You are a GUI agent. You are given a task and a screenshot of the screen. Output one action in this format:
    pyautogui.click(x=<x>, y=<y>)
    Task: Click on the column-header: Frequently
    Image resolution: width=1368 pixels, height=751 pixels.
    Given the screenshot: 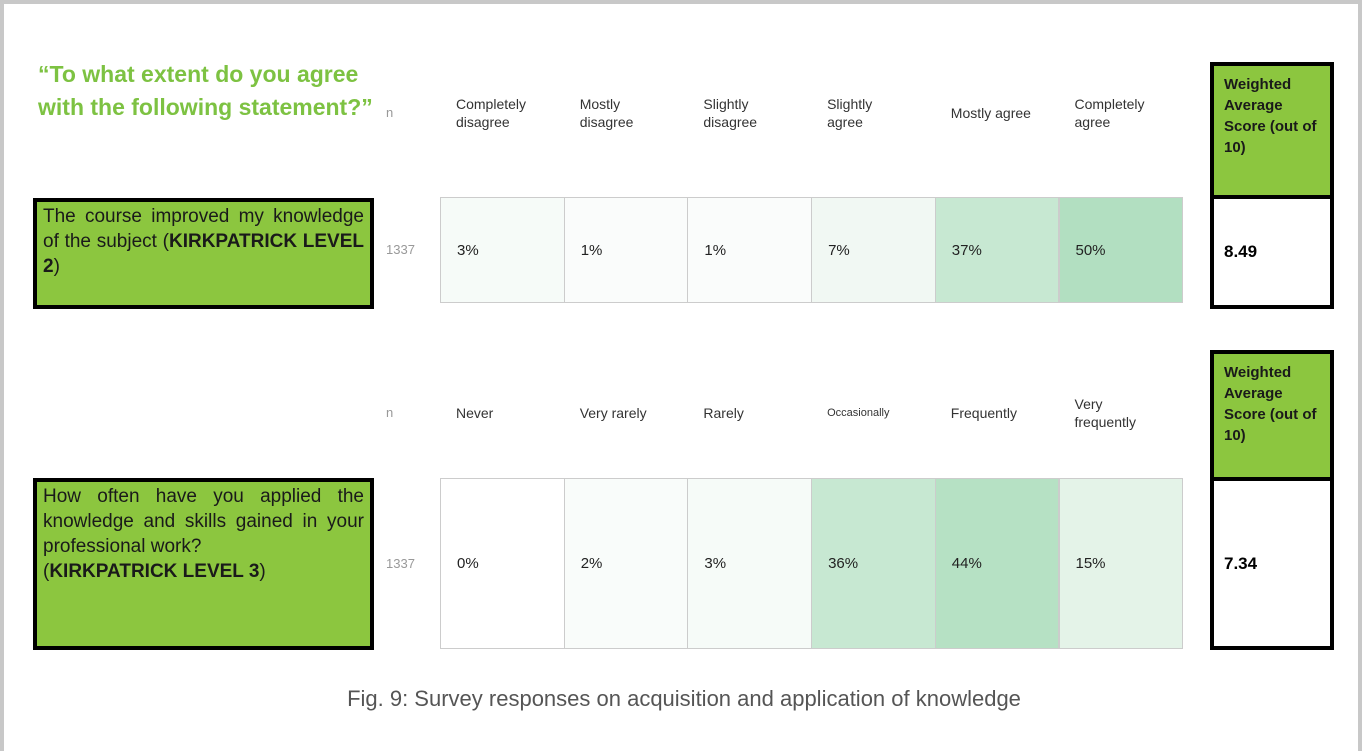 What is the action you would take?
    pyautogui.click(x=983, y=413)
    